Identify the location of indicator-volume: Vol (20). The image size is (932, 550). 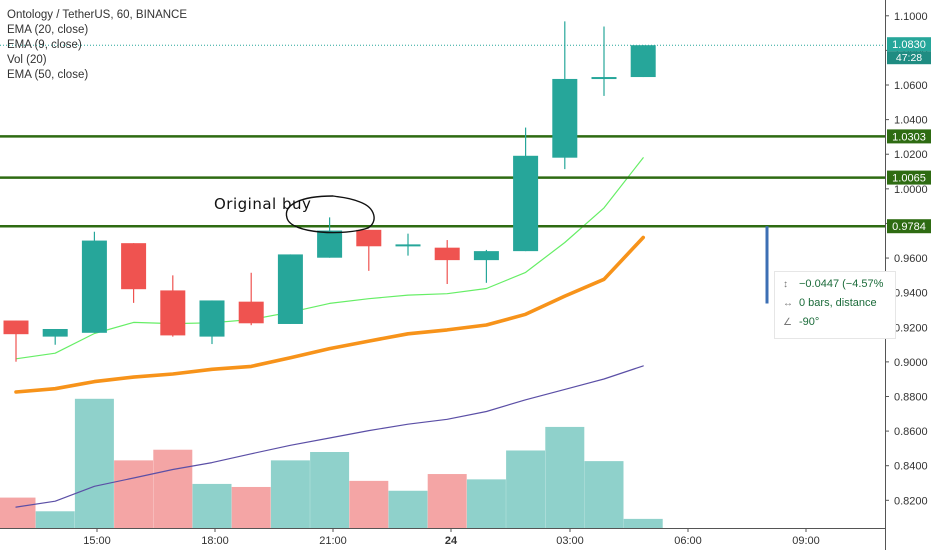
(27, 60).